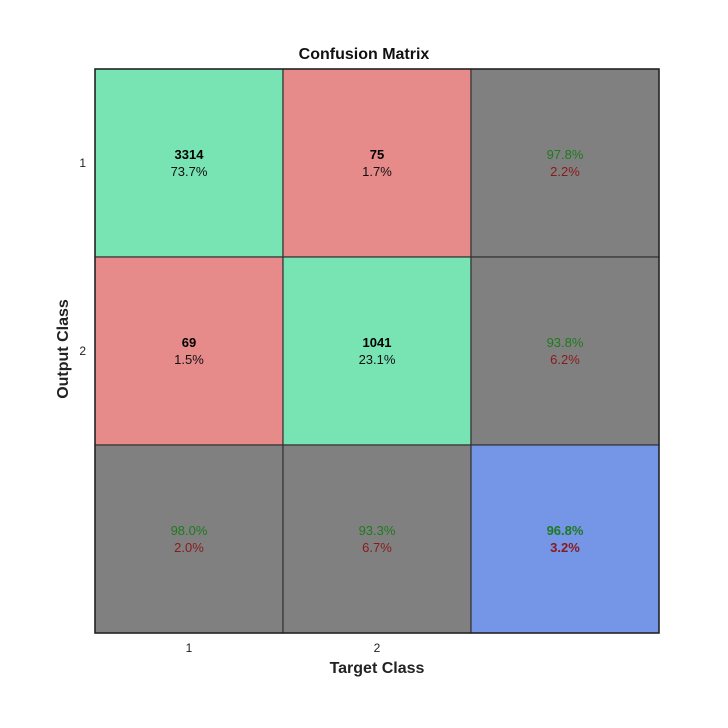  What do you see at coordinates (189, 359) in the screenshot?
I see `matrix-cell-2-1-line2: 1.5%` at bounding box center [189, 359].